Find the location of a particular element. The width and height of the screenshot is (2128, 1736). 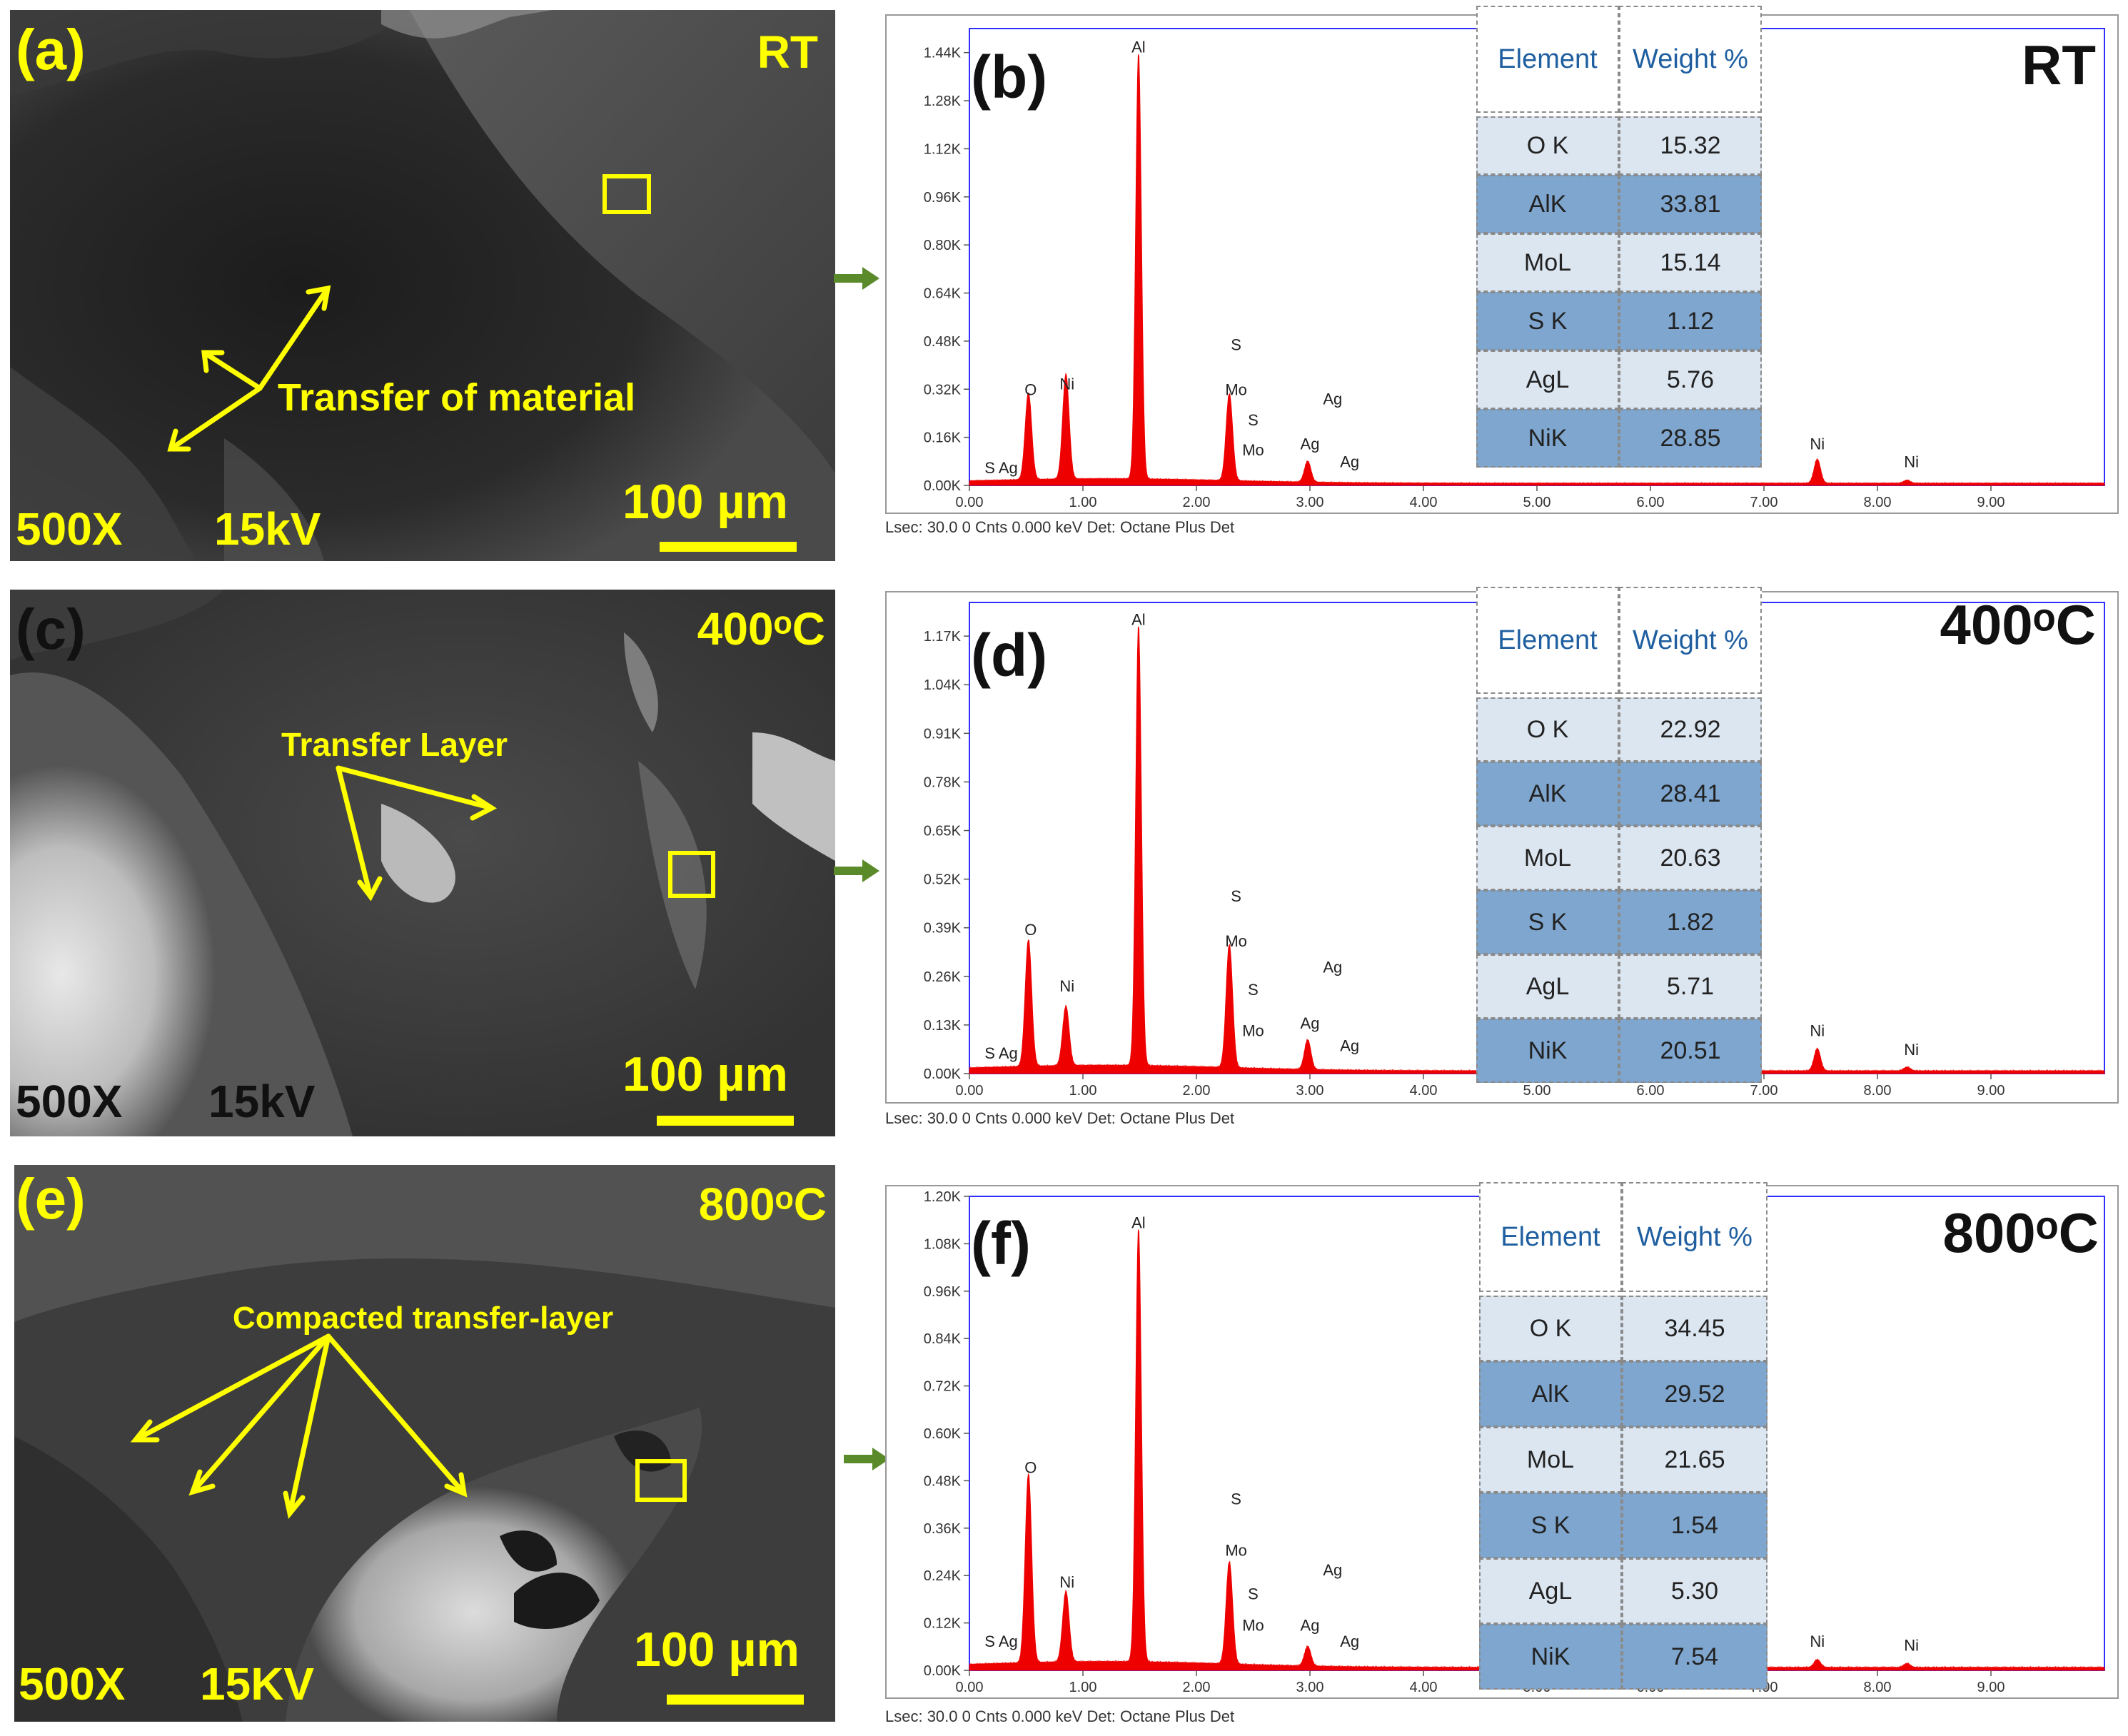

annotation-arrows-c is located at coordinates (417, 833).